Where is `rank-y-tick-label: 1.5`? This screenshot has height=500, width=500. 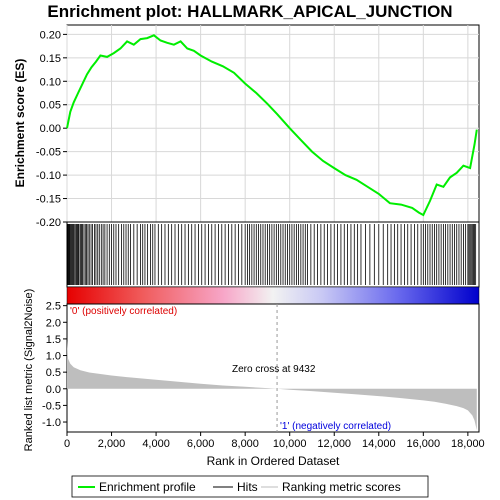
rank-y-tick-label: 1.5 is located at coordinates (53, 340).